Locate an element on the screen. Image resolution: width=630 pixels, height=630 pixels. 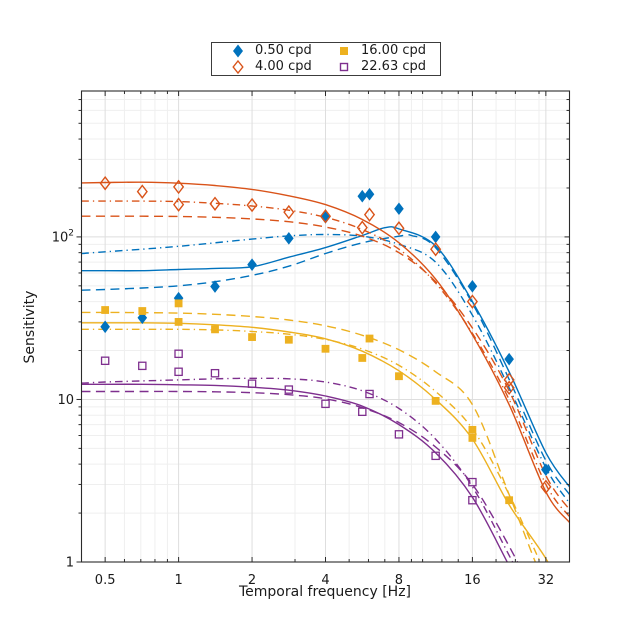
x-tick-label: 1 is located at coordinates (178, 580).